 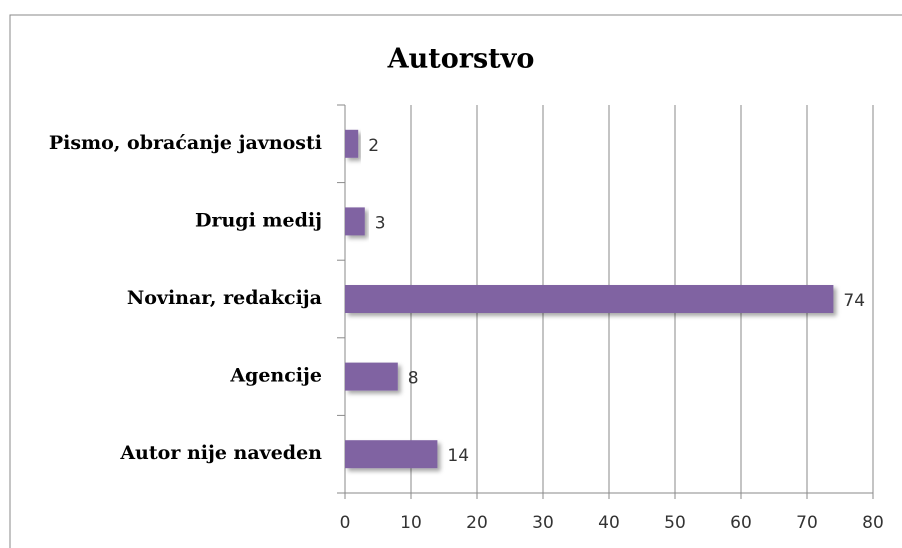 What do you see at coordinates (461, 59) in the screenshot?
I see `chart-title: Autorstvo` at bounding box center [461, 59].